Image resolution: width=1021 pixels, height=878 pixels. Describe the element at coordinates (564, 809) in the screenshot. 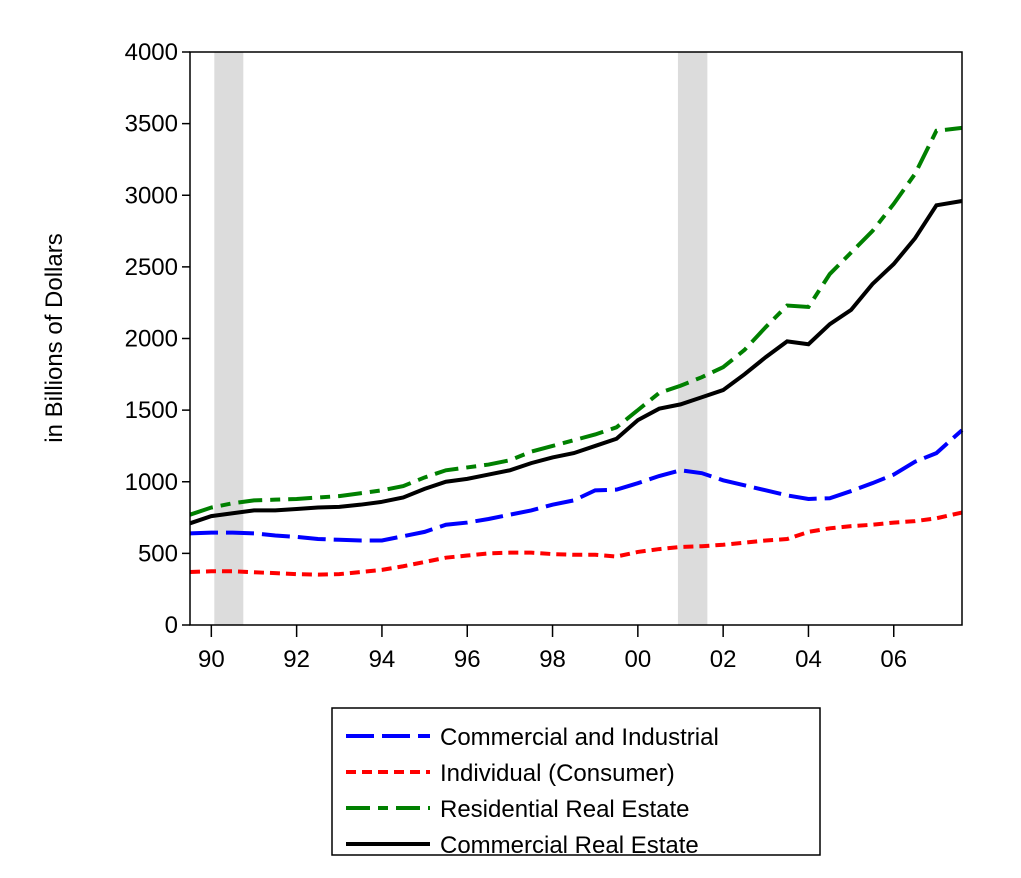

I see `legend-label: Residential Real Estate` at that location.